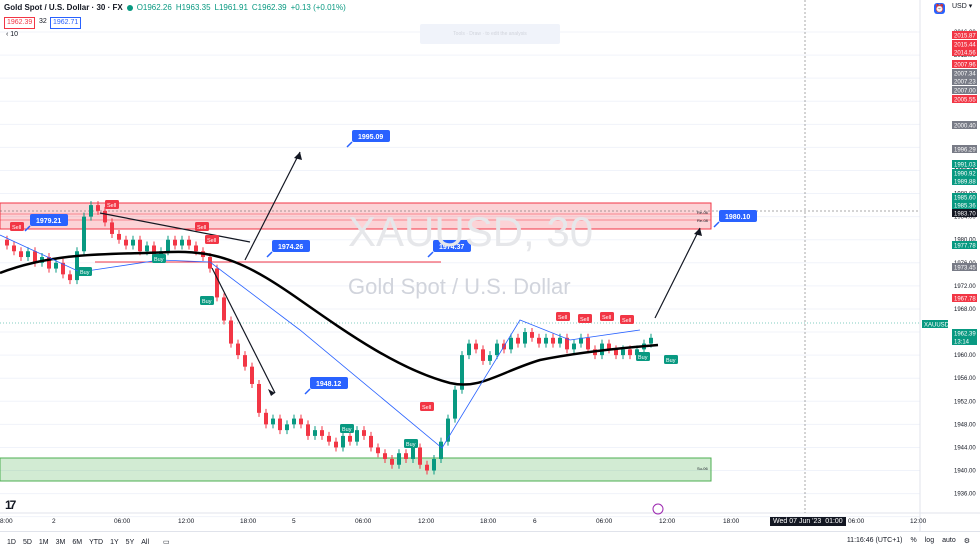  I want to click on price-axis-label: 1983.70, so click(964, 213).